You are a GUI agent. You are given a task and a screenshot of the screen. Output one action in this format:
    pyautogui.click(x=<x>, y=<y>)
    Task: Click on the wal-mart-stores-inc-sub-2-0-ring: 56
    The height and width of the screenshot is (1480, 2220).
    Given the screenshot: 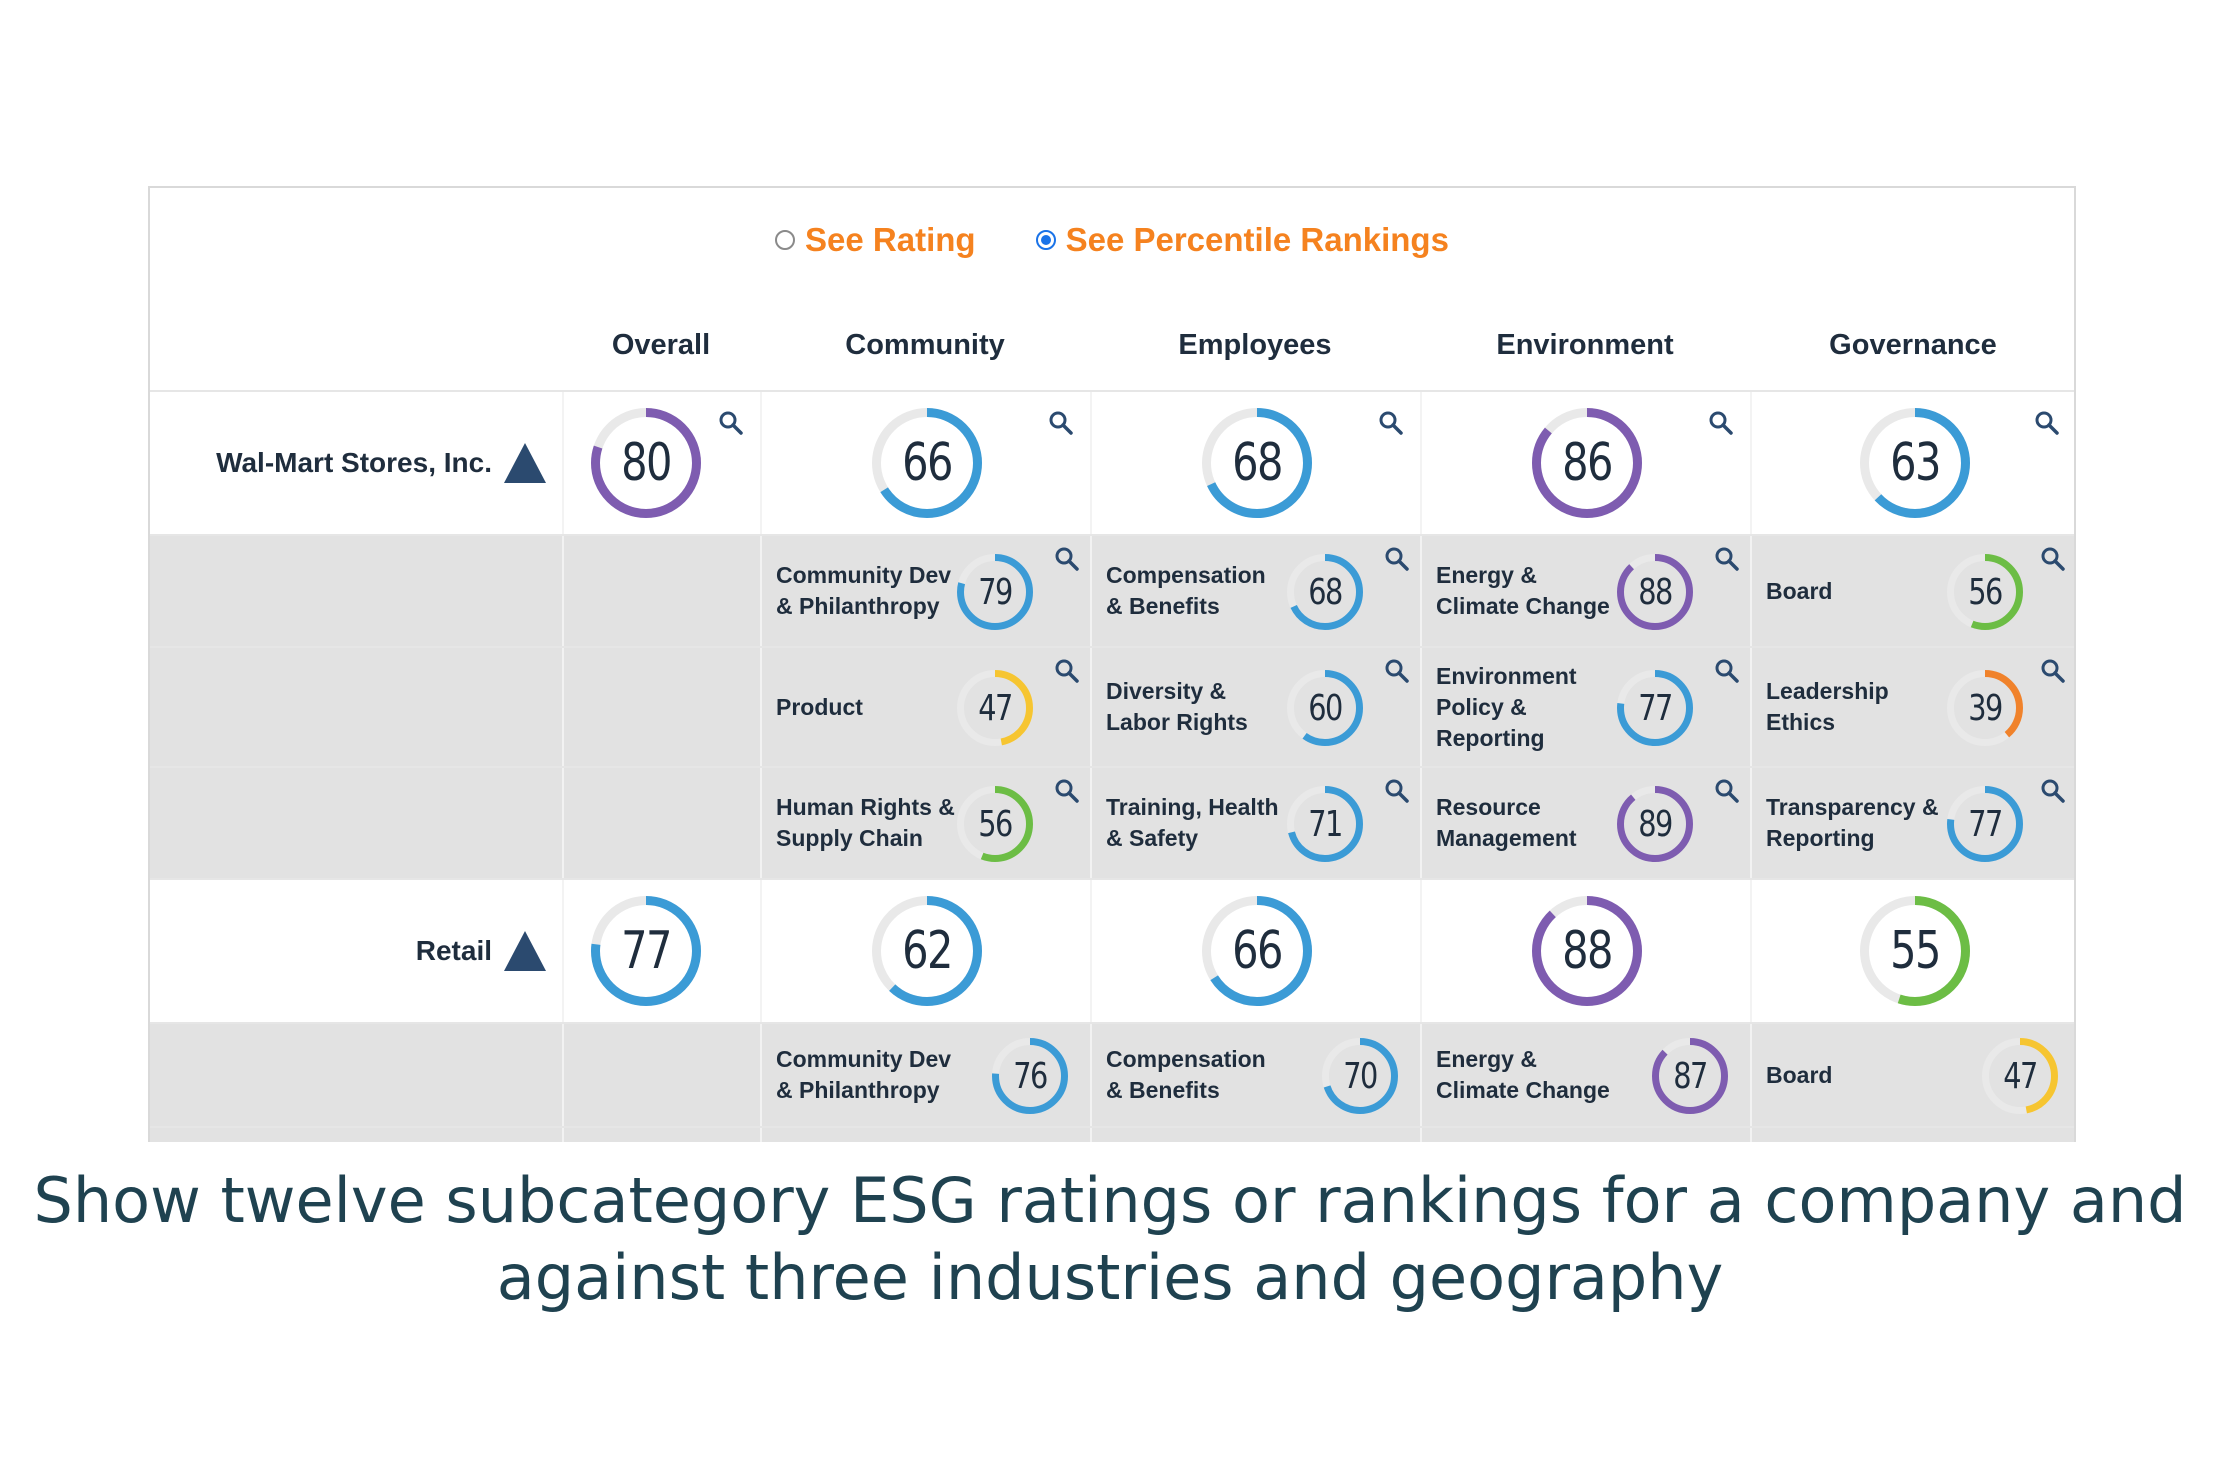 What is the action you would take?
    pyautogui.click(x=995, y=824)
    